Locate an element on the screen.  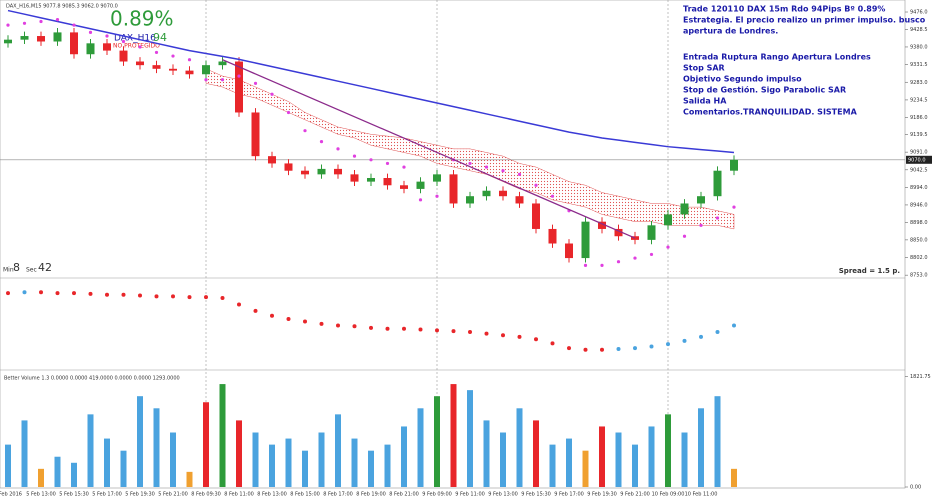
x-tick-label: 9 Feb 15:30 is located at coordinates (536, 495).